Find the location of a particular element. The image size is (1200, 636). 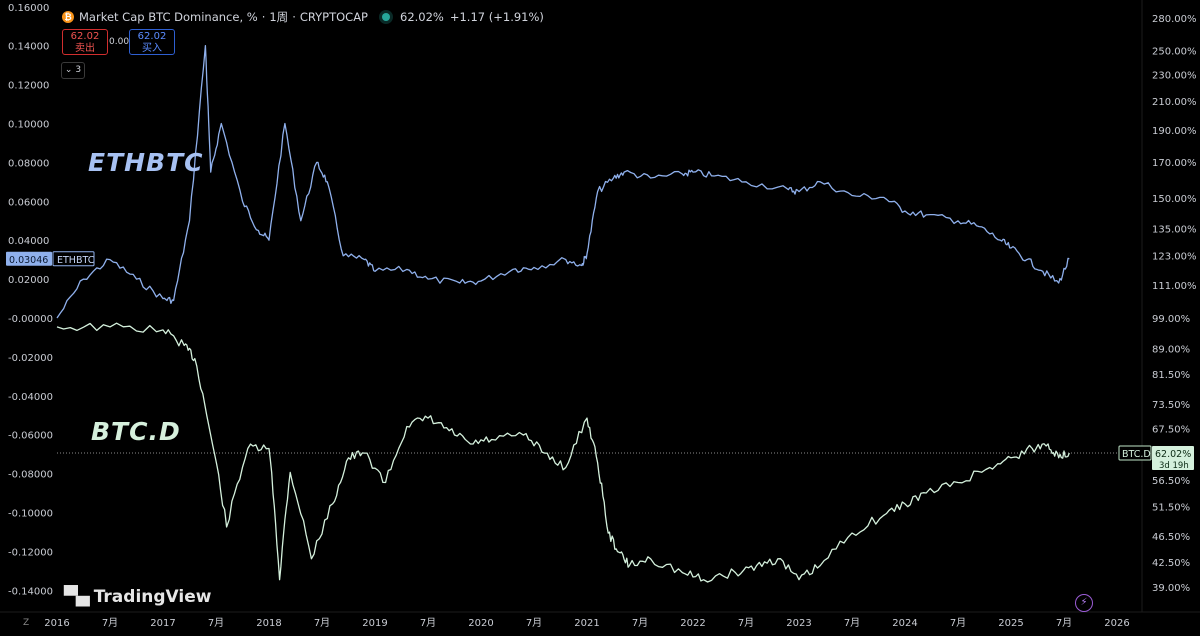

buy-price: 62.02 is located at coordinates (152, 36).